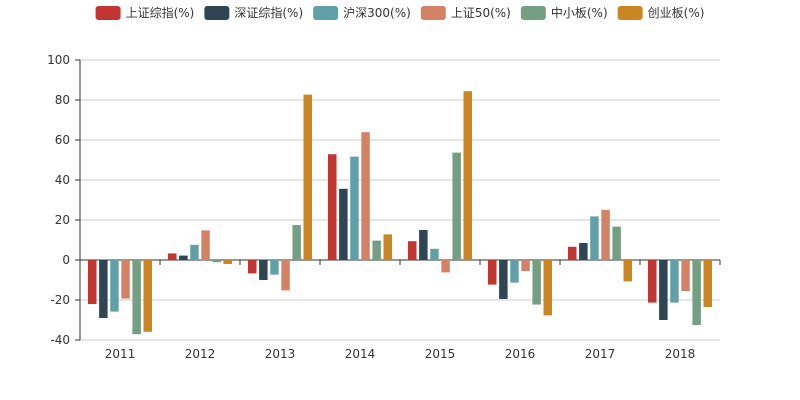 The width and height of the screenshot is (800, 400). What do you see at coordinates (579, 12) in the screenshot?
I see `legend-label: 中小板(%)` at bounding box center [579, 12].